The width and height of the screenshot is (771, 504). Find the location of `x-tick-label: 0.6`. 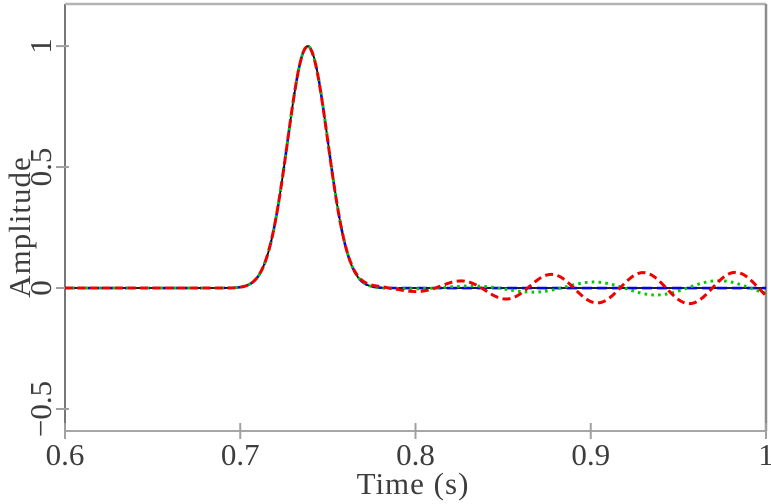

x-tick-label: 0.6 is located at coordinates (65, 454).